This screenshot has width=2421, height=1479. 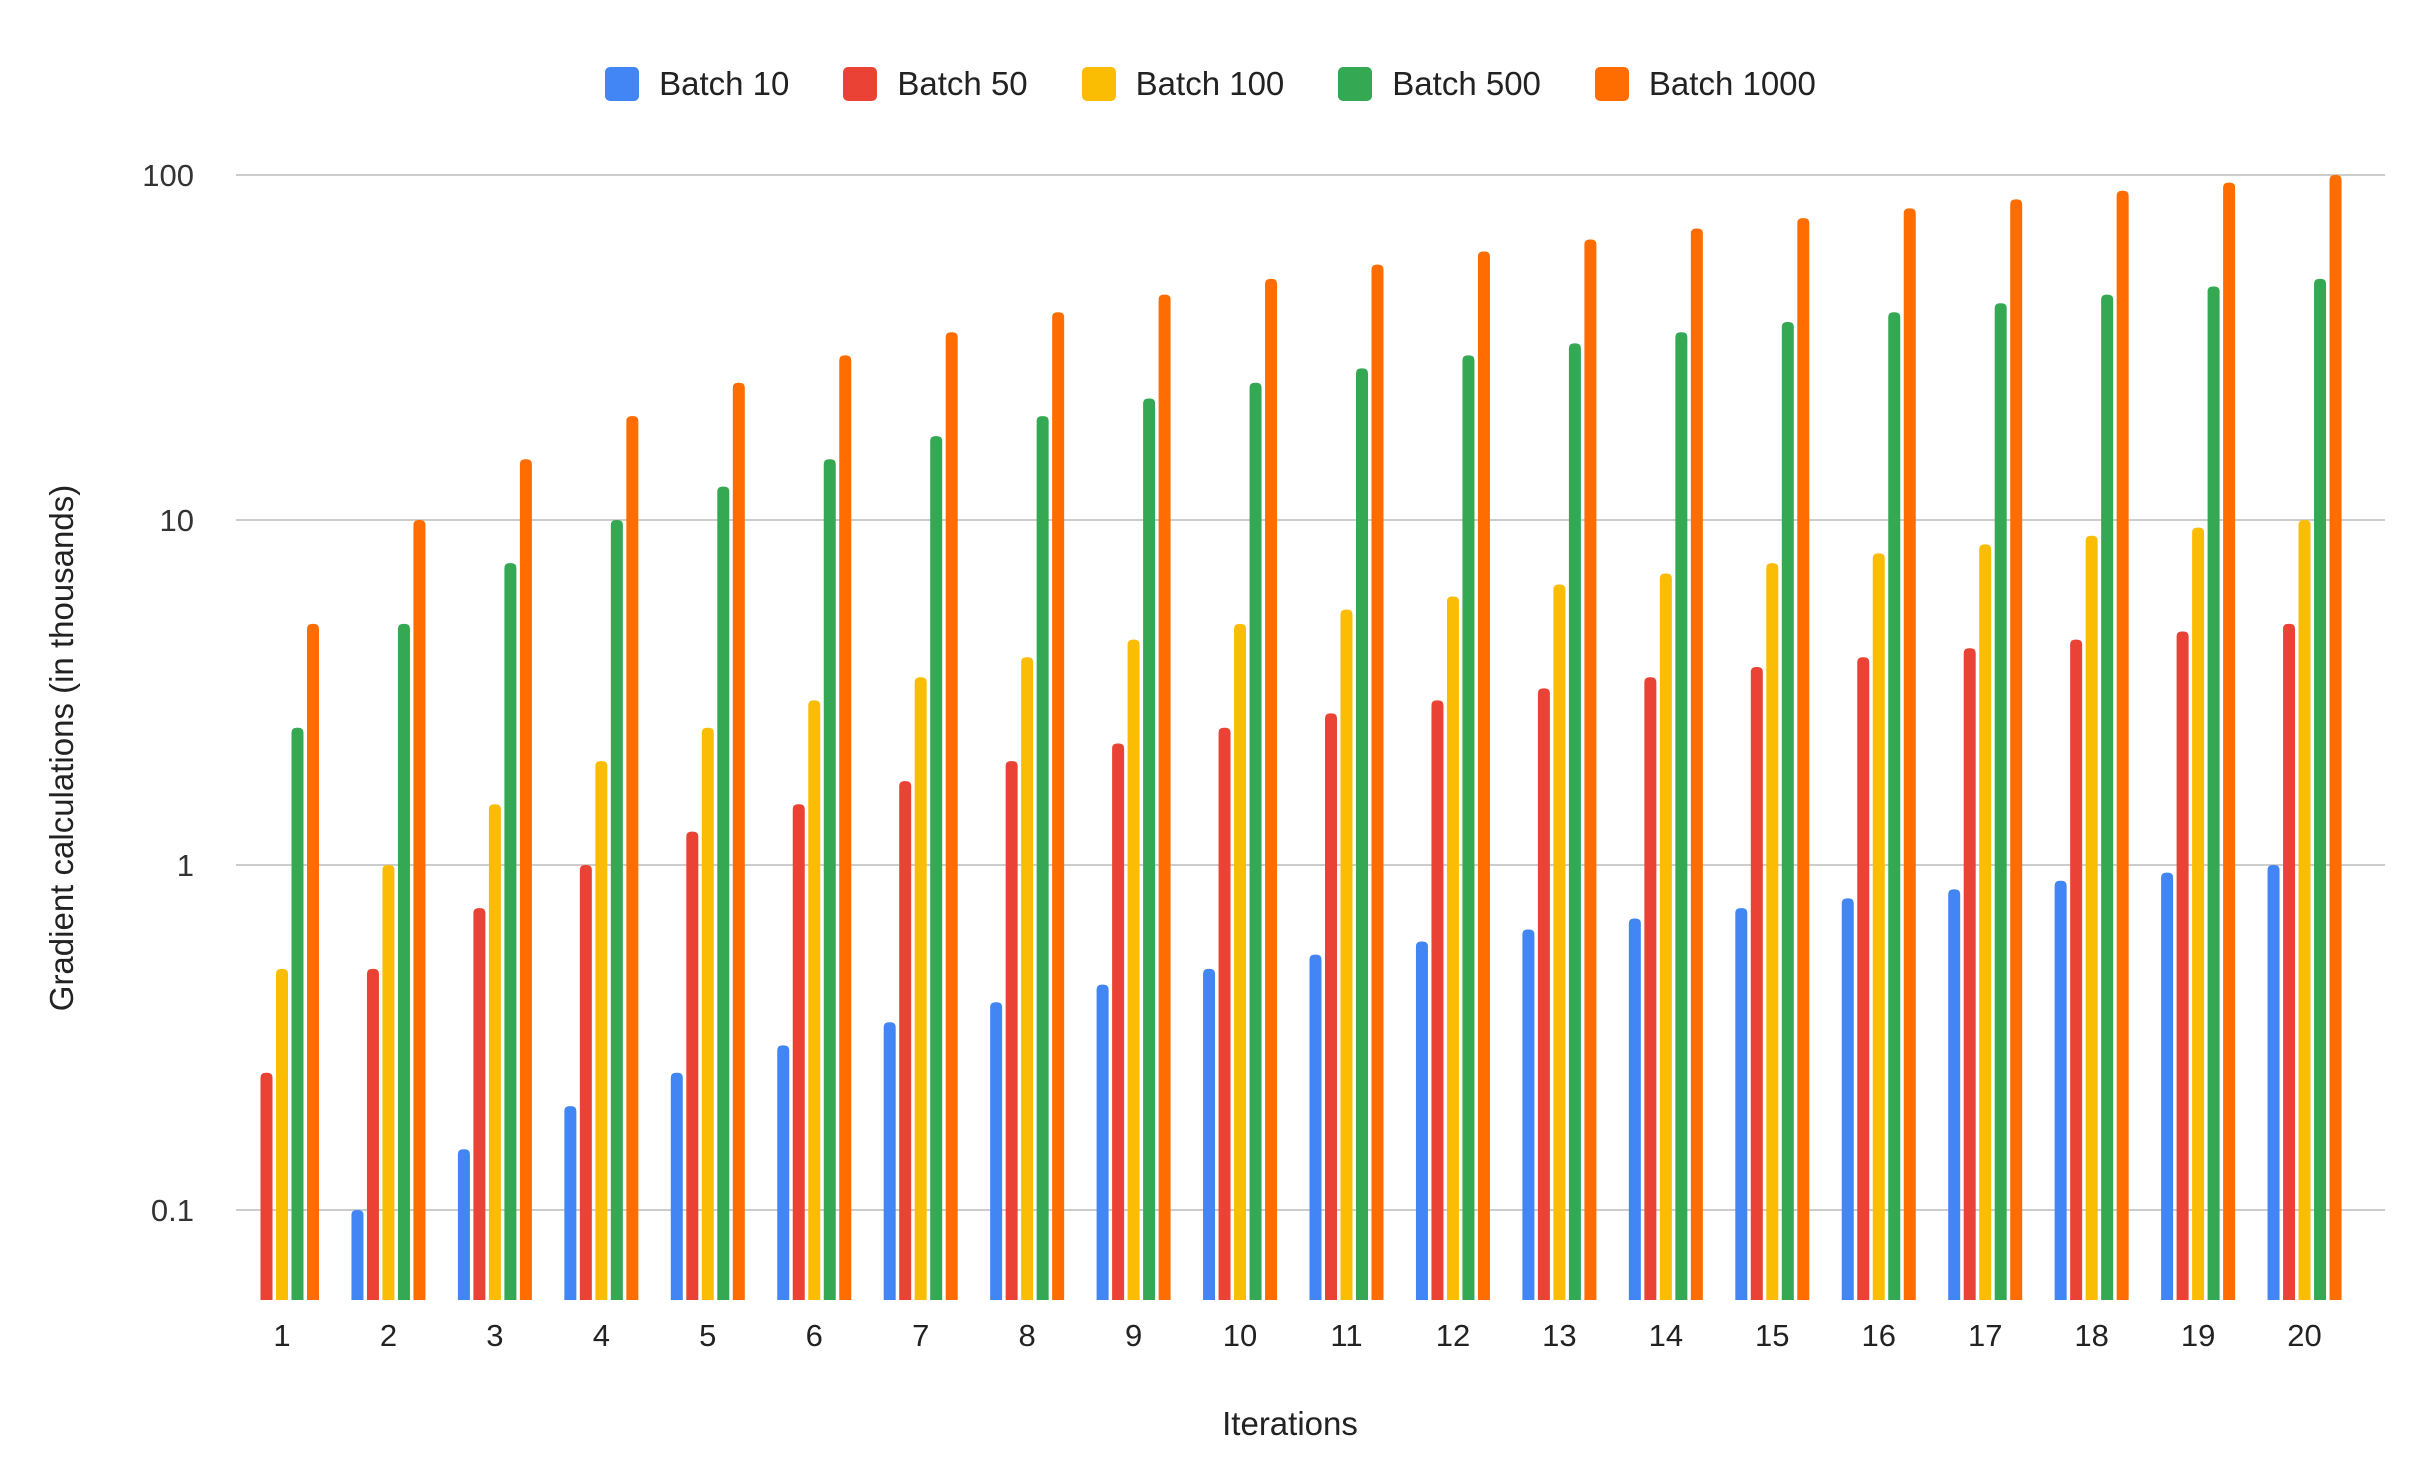 I want to click on legend-item-batch-10: Batch 10, so click(x=697, y=84).